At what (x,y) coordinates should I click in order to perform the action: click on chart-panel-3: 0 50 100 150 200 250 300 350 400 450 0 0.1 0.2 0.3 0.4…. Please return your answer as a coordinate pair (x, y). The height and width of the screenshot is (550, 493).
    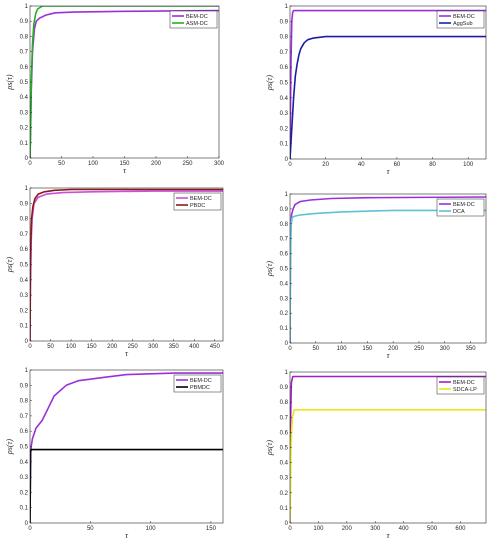
    Looking at the image, I should click on (114, 272).